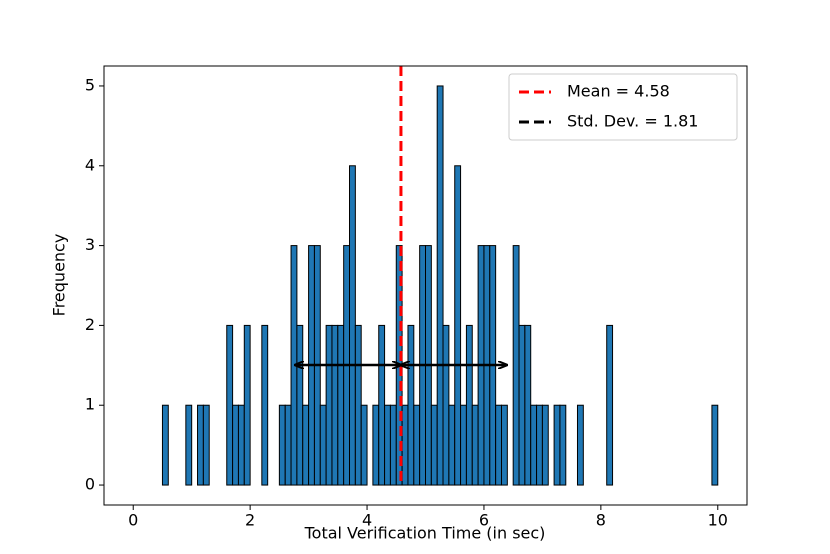  What do you see at coordinates (90, 84) in the screenshot?
I see `y-tick-label: 5` at bounding box center [90, 84].